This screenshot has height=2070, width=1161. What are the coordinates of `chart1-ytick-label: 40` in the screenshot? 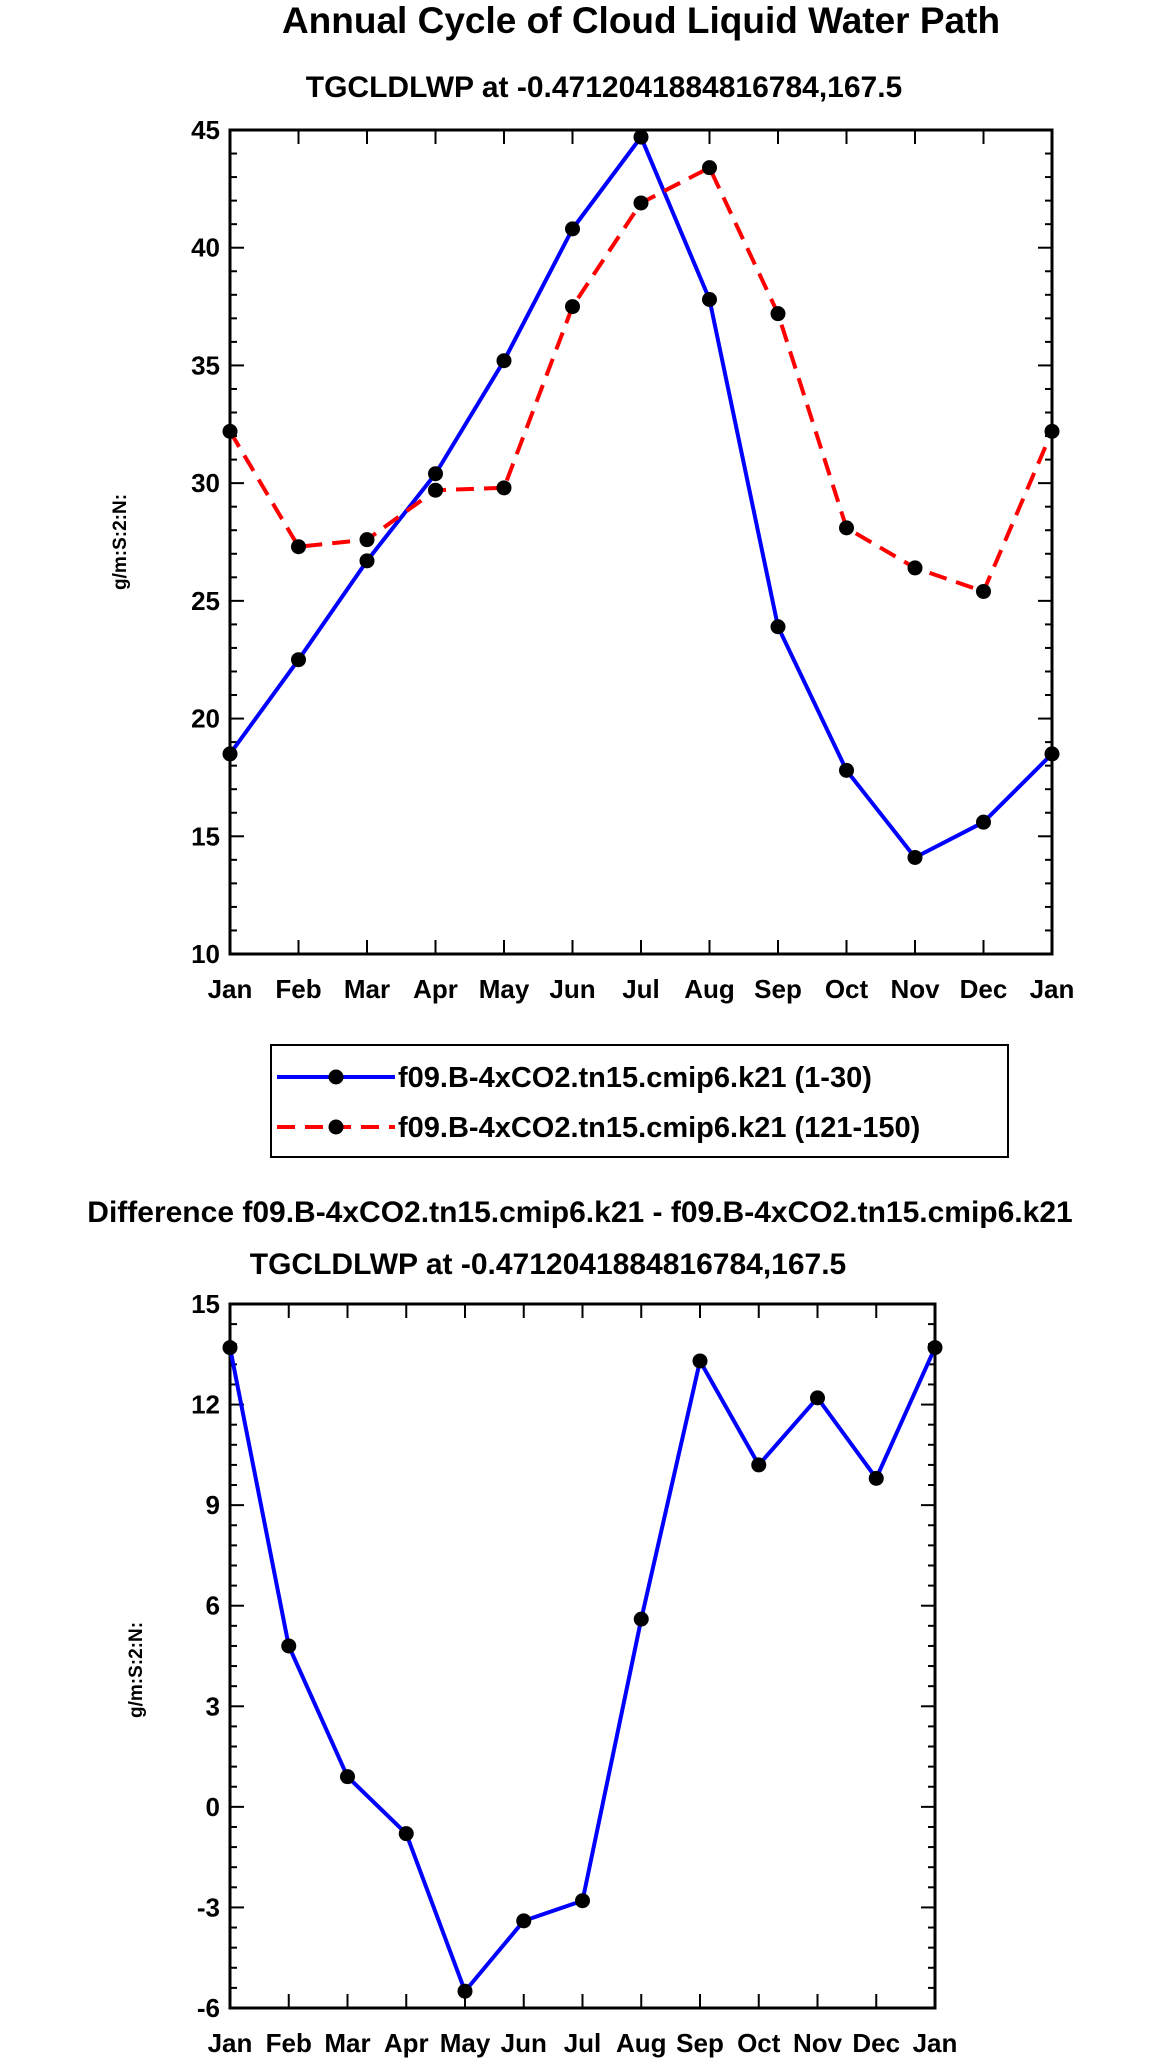 It's located at (205, 248).